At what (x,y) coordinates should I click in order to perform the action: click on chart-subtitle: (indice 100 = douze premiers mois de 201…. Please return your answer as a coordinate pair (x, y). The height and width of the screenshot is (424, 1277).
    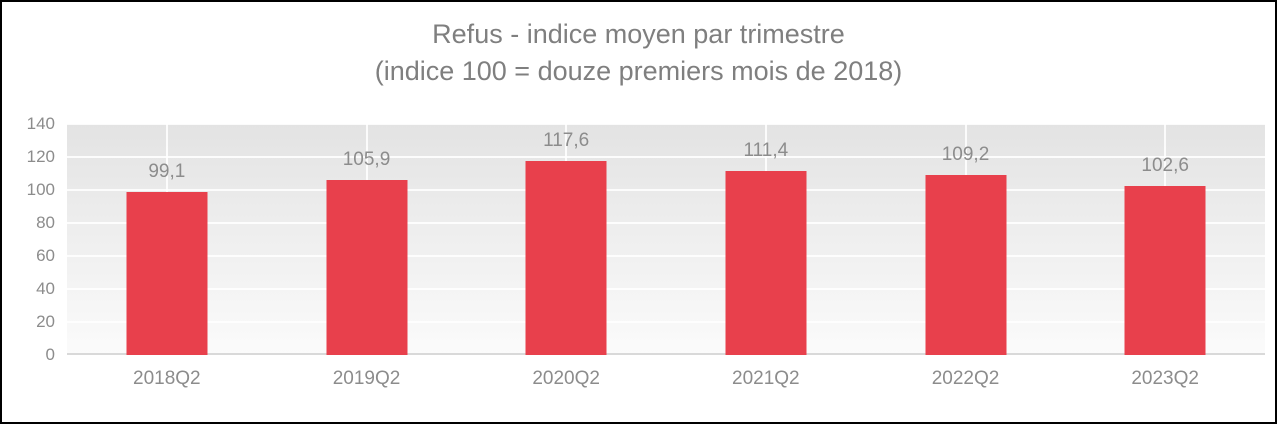
    Looking at the image, I should click on (638, 71).